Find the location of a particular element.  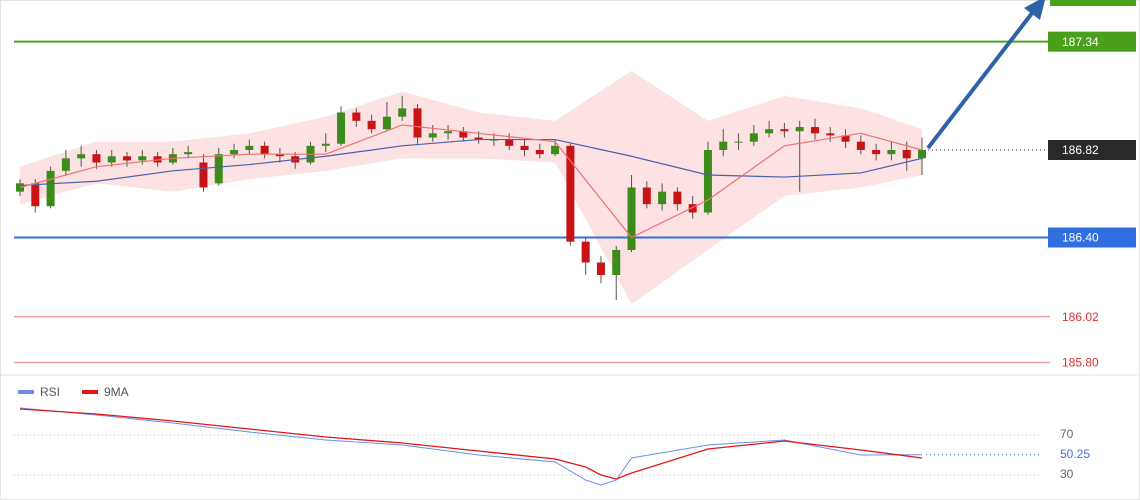

level-label: 186.40 is located at coordinates (1080, 238).